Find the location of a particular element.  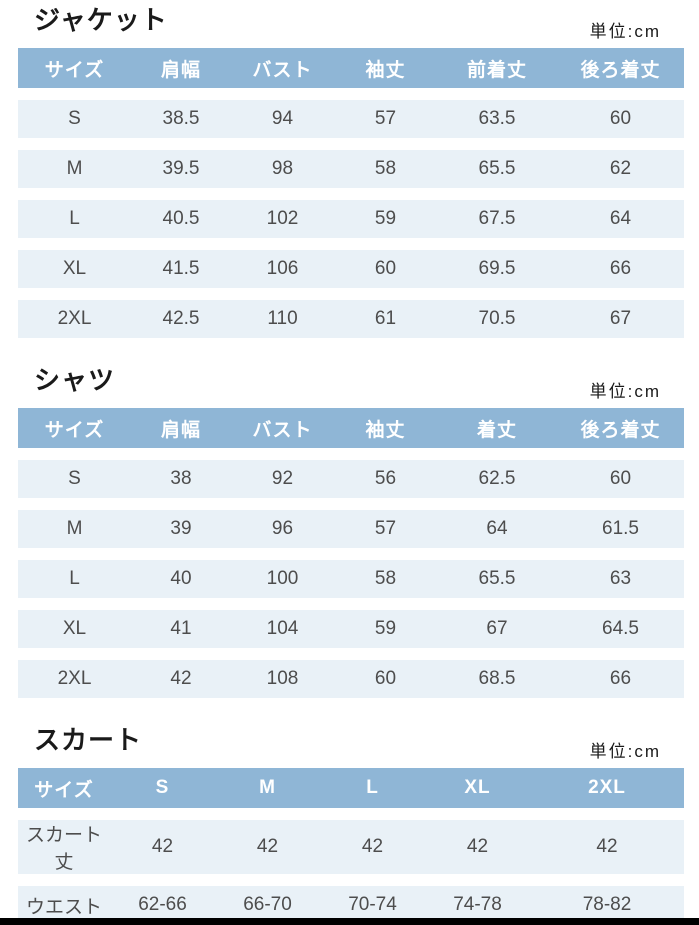

cell-value: 70-74 is located at coordinates (372, 905).